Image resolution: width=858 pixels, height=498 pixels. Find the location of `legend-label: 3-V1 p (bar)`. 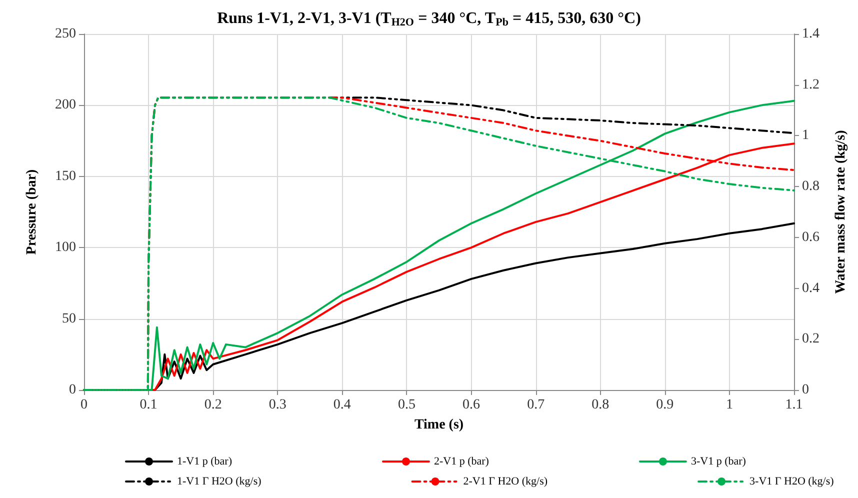

legend-label: 3-V1 p (bar) is located at coordinates (718, 462).